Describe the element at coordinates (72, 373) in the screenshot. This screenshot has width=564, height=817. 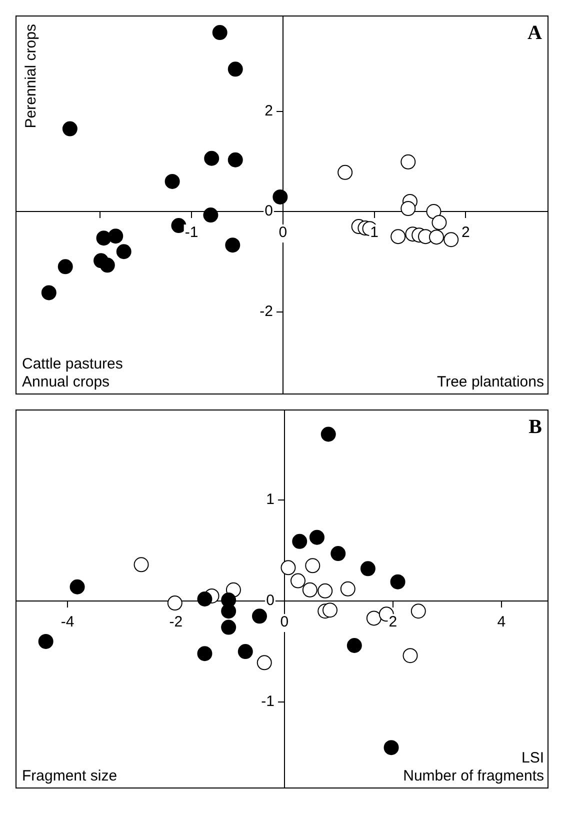
I see `annotation: Cattle pastures Annual crops` at that location.